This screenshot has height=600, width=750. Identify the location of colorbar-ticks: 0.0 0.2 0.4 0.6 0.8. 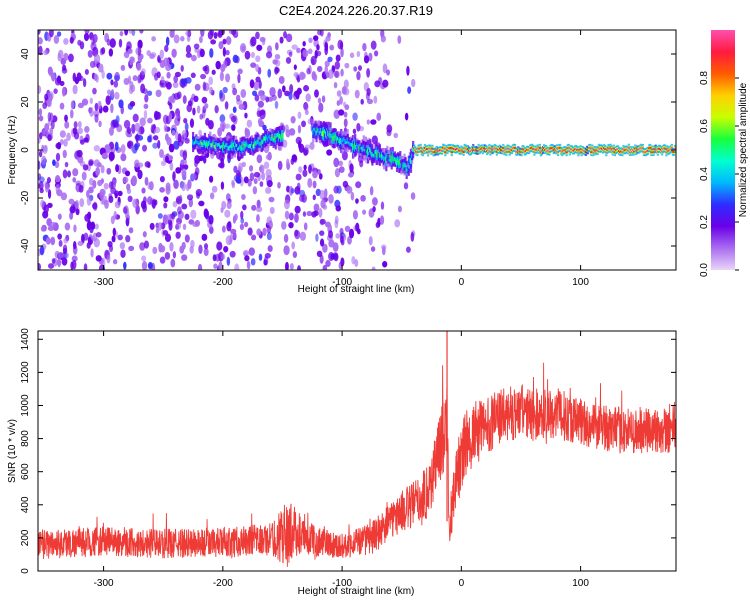
(719, 174).